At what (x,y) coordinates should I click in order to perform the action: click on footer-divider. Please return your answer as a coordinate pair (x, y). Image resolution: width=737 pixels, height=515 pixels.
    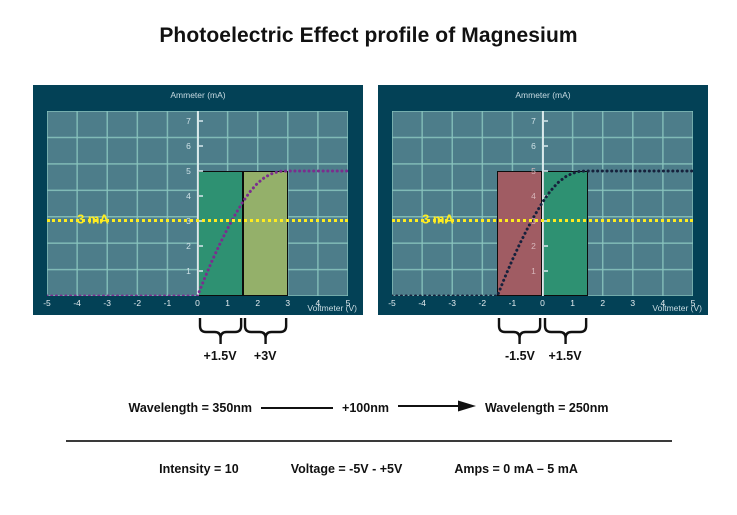
    Looking at the image, I should click on (369, 441).